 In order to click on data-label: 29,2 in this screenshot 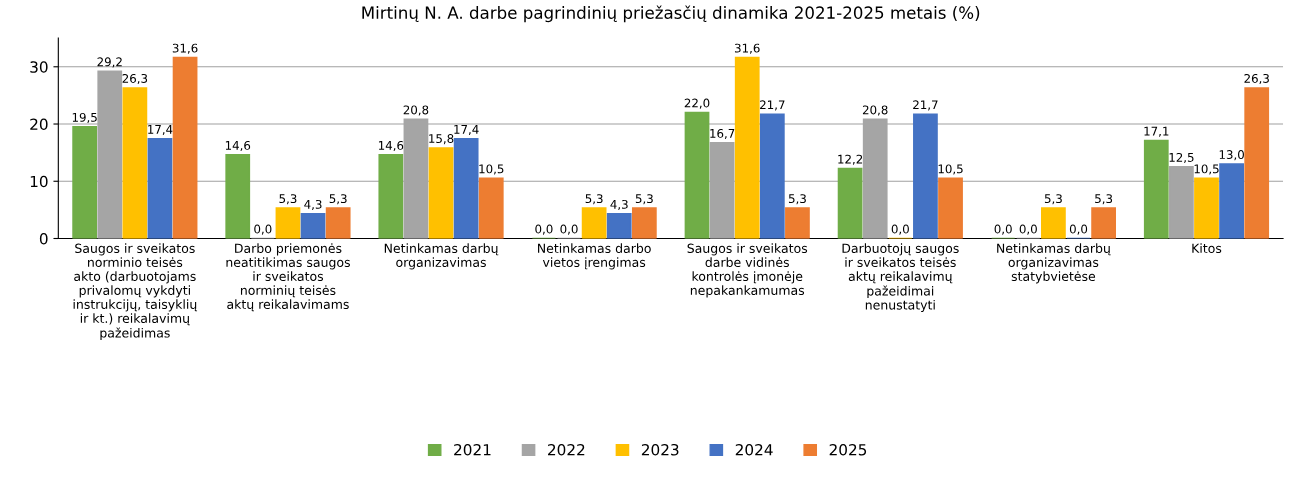, I will do `click(109, 62)`.